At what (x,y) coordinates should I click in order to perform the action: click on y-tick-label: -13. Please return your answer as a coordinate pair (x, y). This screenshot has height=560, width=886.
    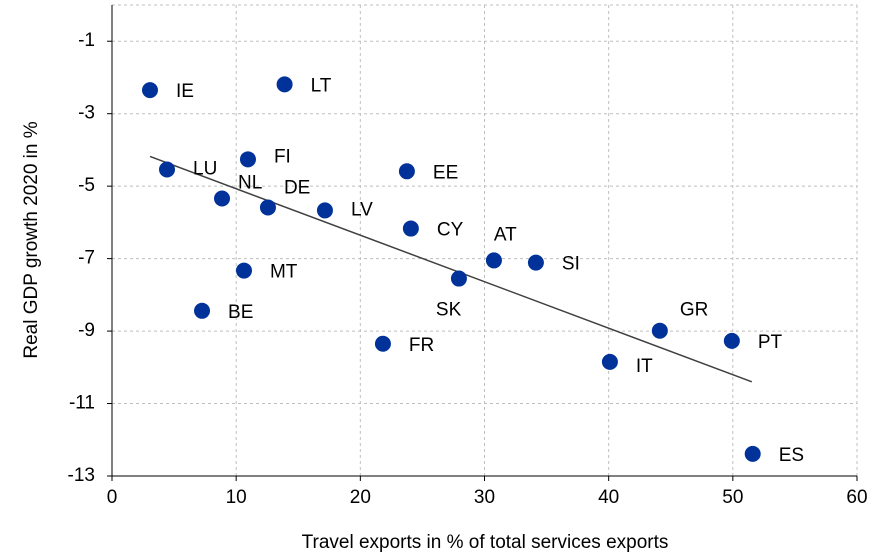
    Looking at the image, I should click on (81, 475).